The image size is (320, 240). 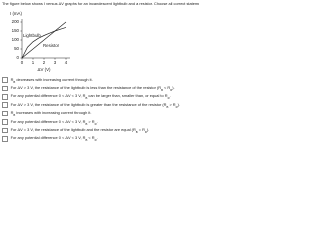 What do you see at coordinates (22, 62) in the screenshot?
I see `x-tick-label: 0` at bounding box center [22, 62].